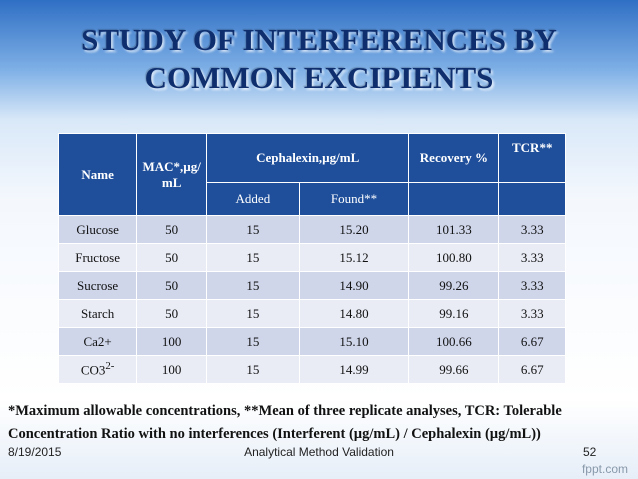 Image resolution: width=638 pixels, height=479 pixels. I want to click on table-cell: 100.80, so click(454, 257).